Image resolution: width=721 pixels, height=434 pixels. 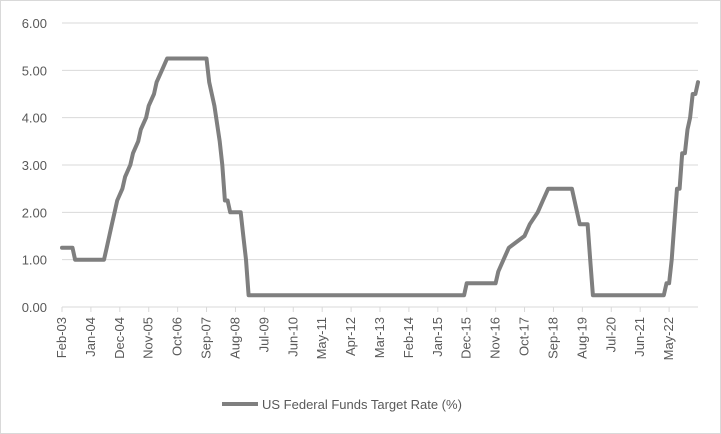 What do you see at coordinates (639, 337) in the screenshot?
I see `x-tick-label-20: Jun-21` at bounding box center [639, 337].